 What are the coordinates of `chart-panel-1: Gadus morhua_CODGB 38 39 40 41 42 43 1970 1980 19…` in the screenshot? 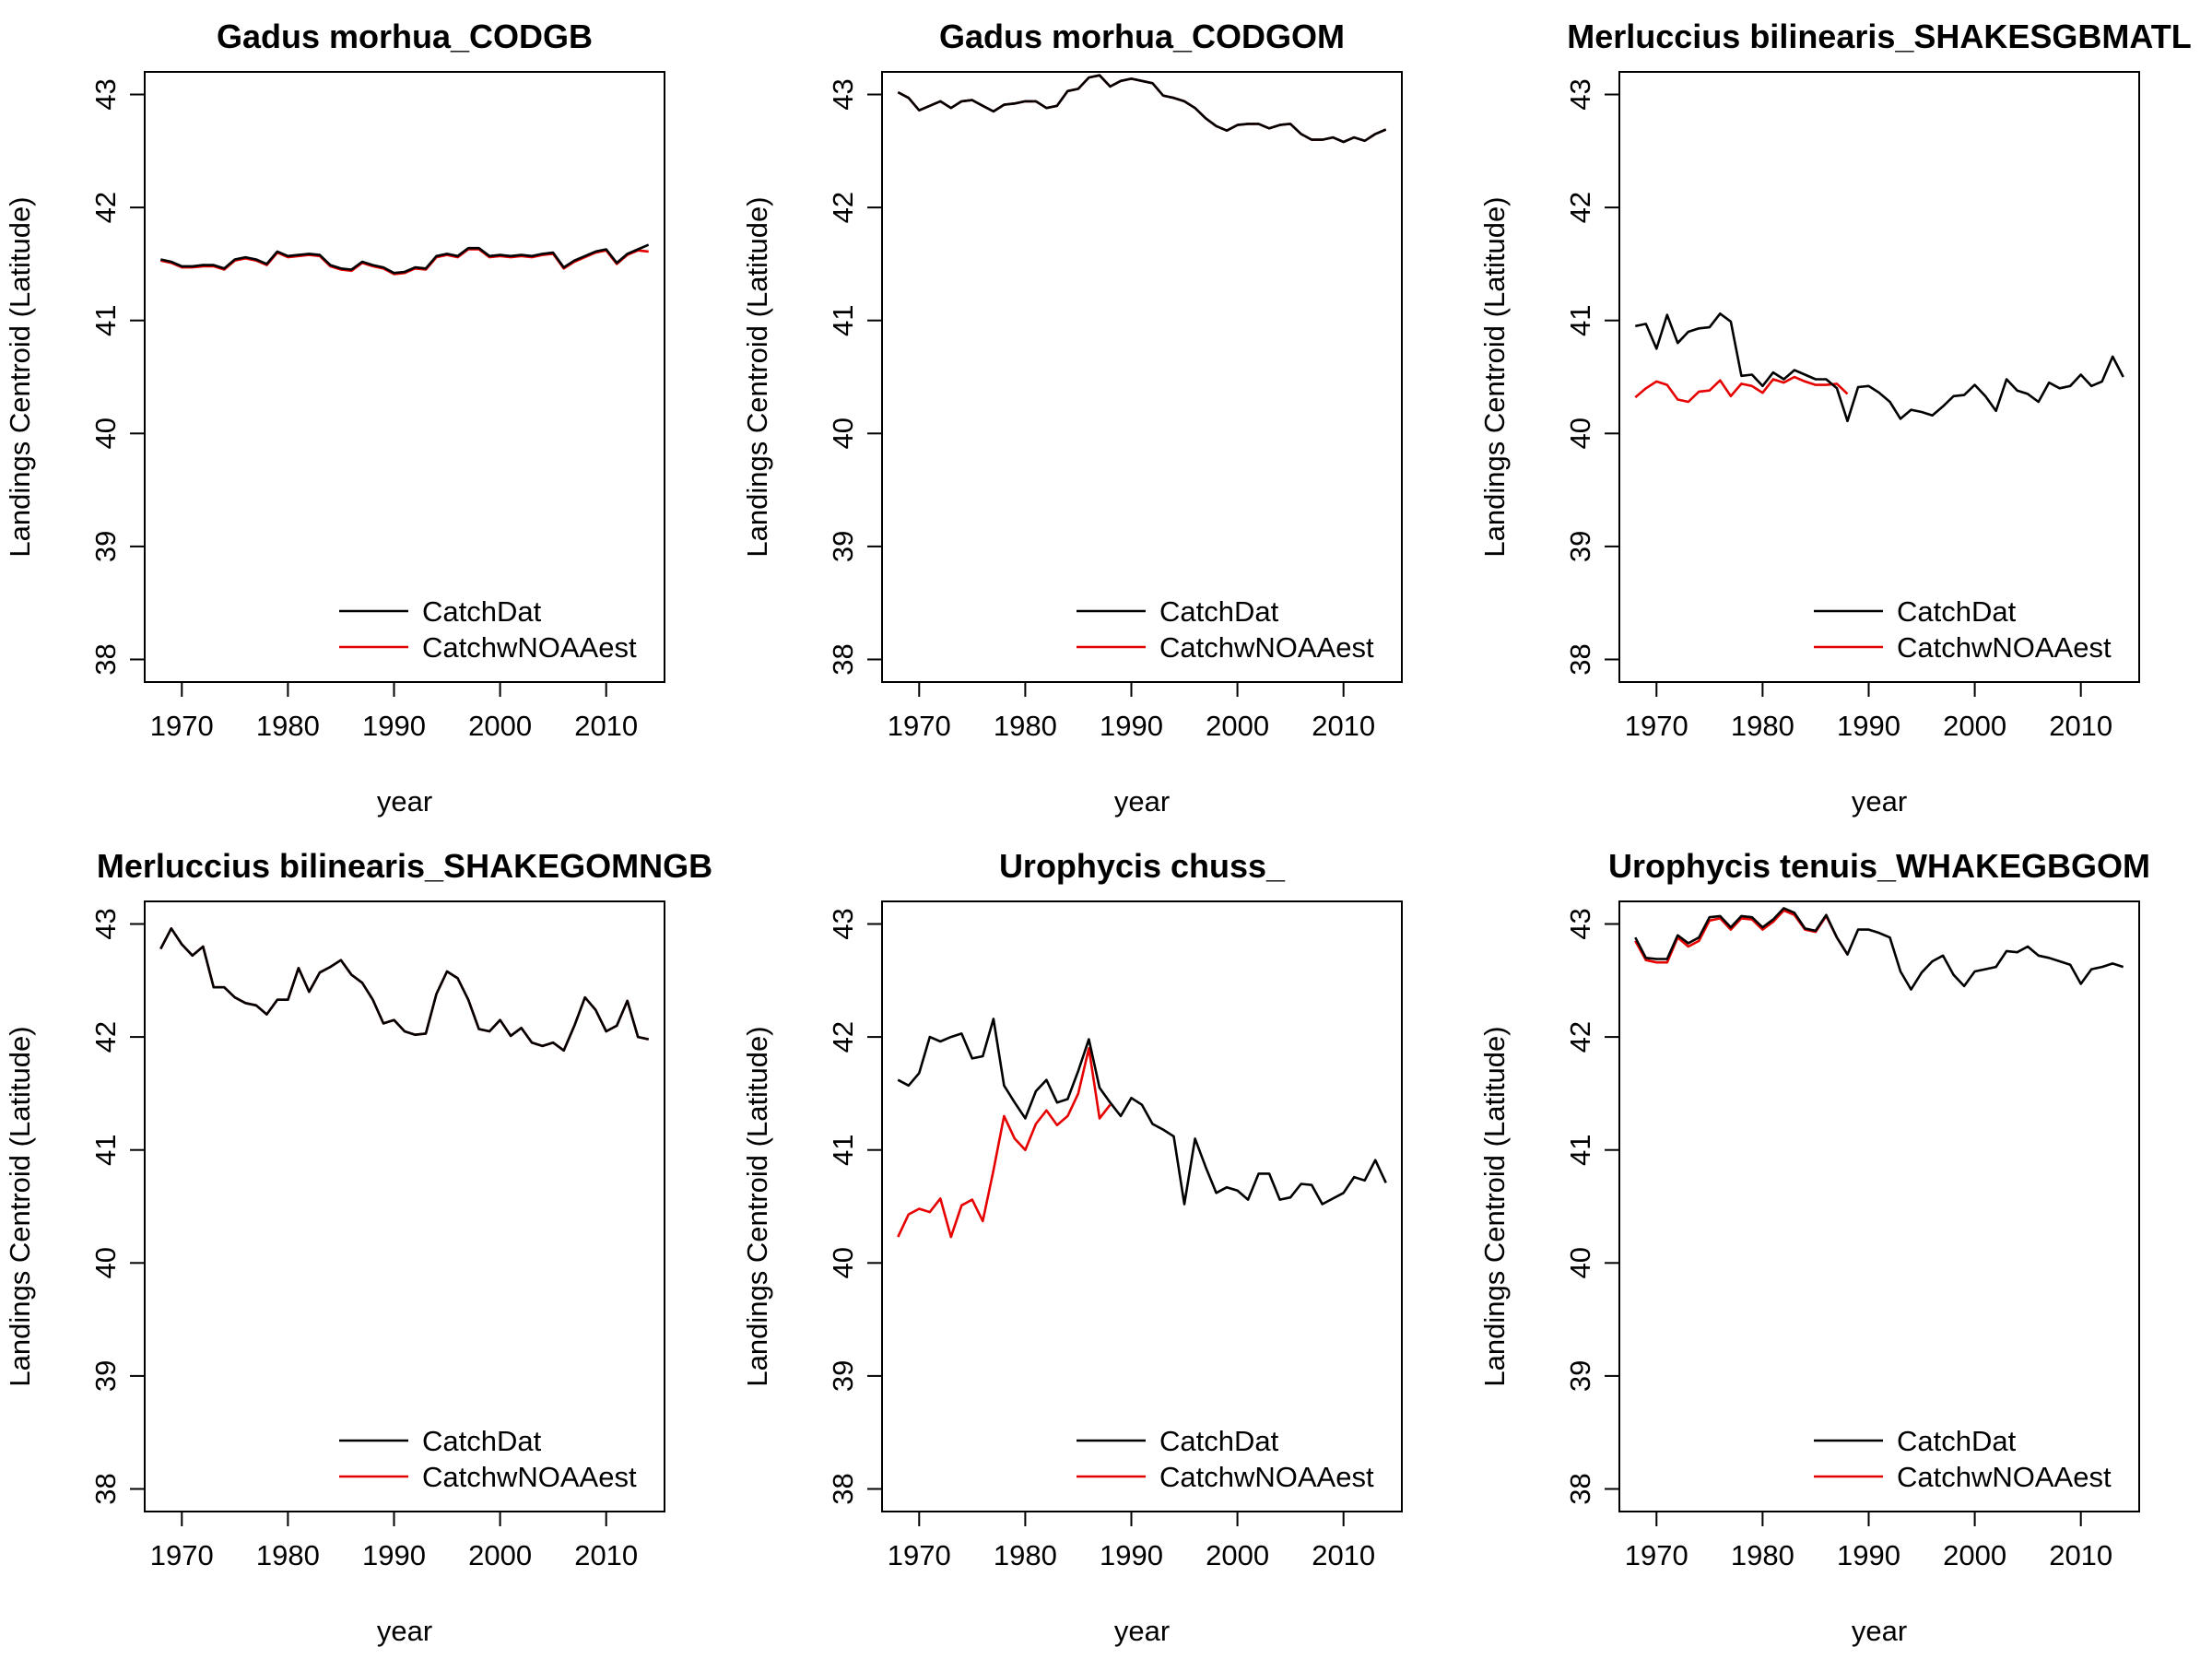 It's located at (334, 418).